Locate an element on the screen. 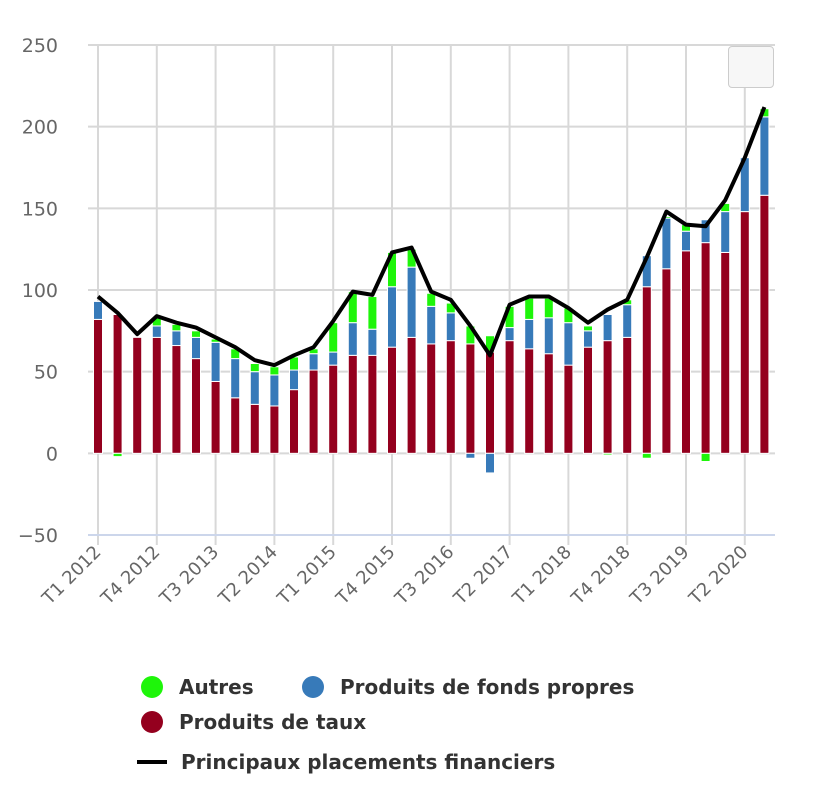  x-tick-label: T2 2014 is located at coordinates (248, 576).